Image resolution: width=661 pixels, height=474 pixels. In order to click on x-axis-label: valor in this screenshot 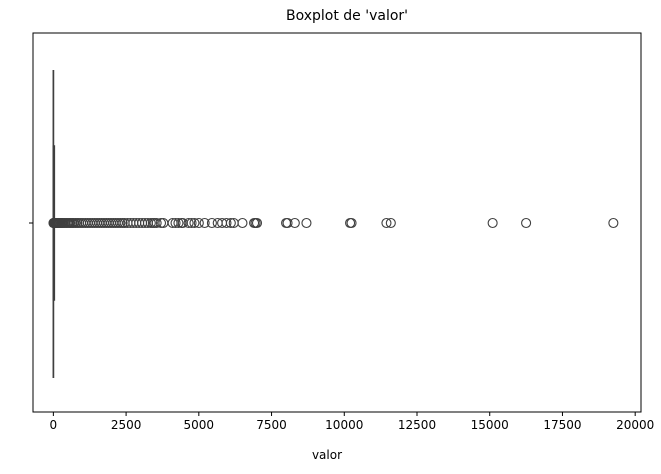, I will do `click(327, 455)`.